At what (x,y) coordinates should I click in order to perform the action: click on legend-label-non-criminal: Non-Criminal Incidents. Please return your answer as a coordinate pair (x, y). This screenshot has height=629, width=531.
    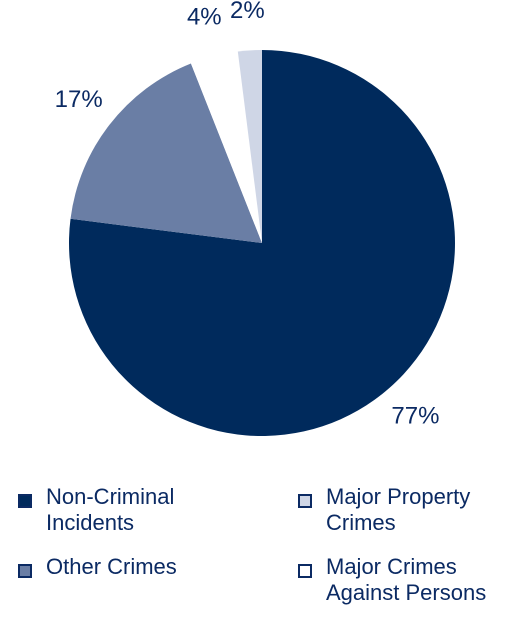
    Looking at the image, I should click on (110, 509).